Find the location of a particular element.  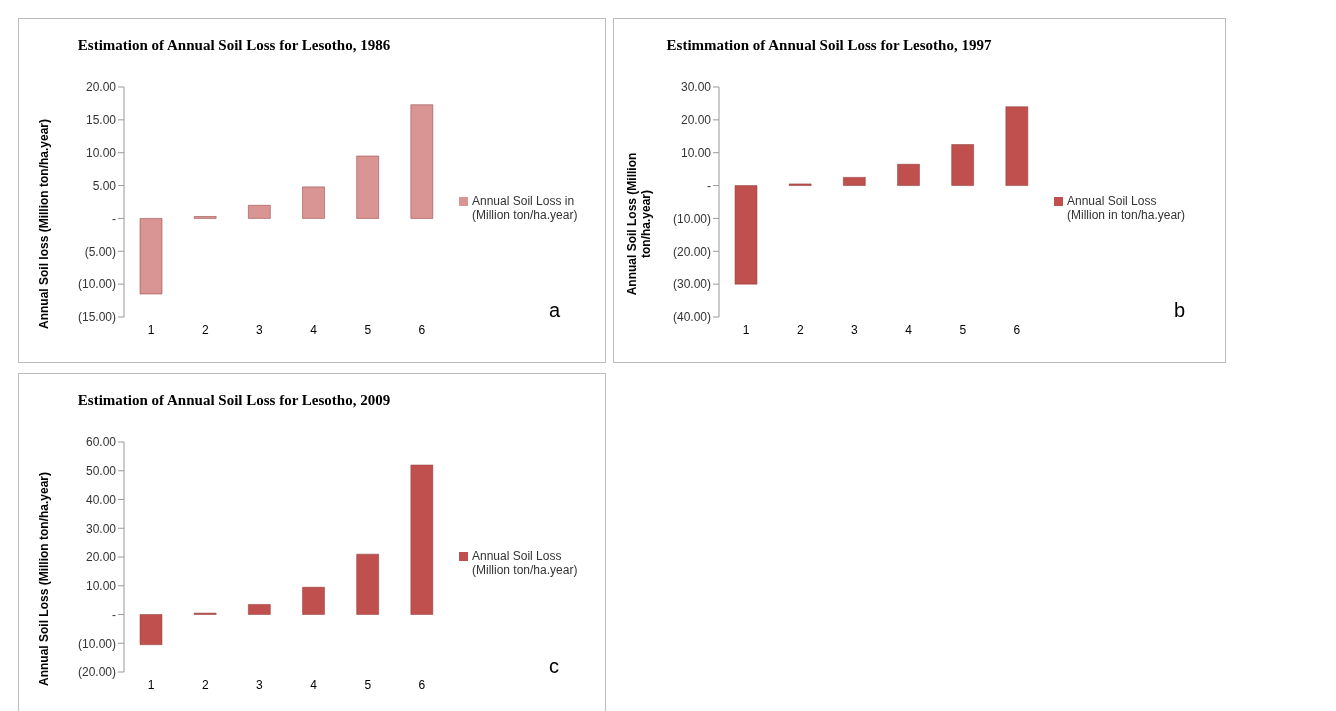

y-tick-label: (30.00) is located at coordinates (691, 284).